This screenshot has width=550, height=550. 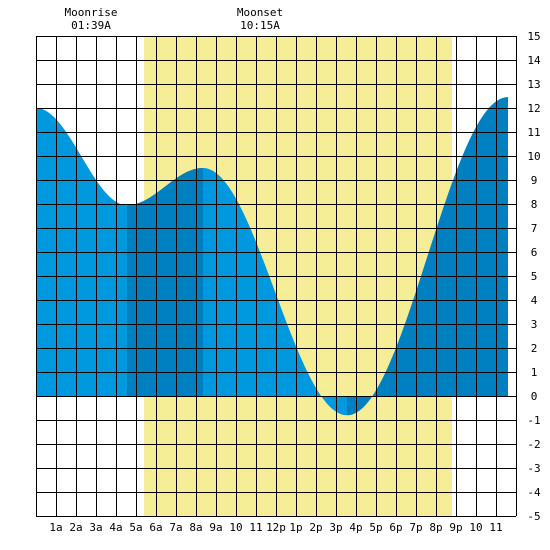 I want to click on y-tick-label: -4, so click(x=534, y=492).